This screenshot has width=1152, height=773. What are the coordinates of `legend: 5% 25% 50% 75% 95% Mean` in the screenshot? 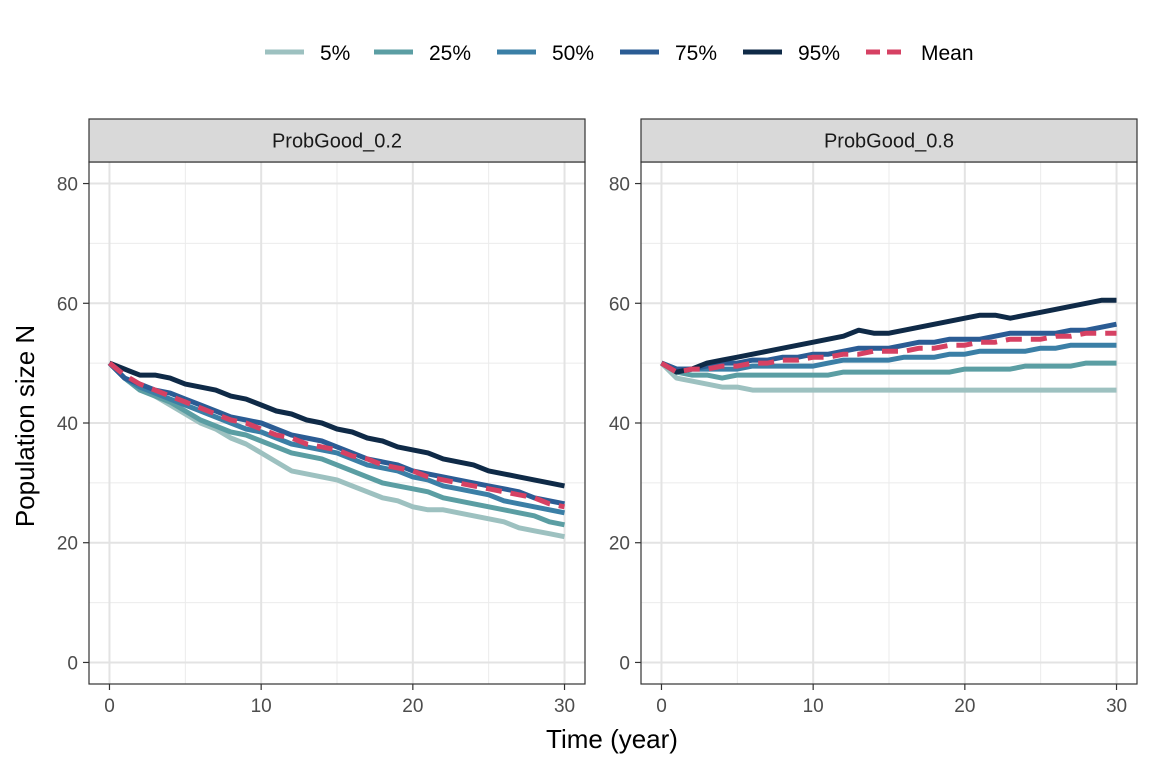 It's located at (619, 53).